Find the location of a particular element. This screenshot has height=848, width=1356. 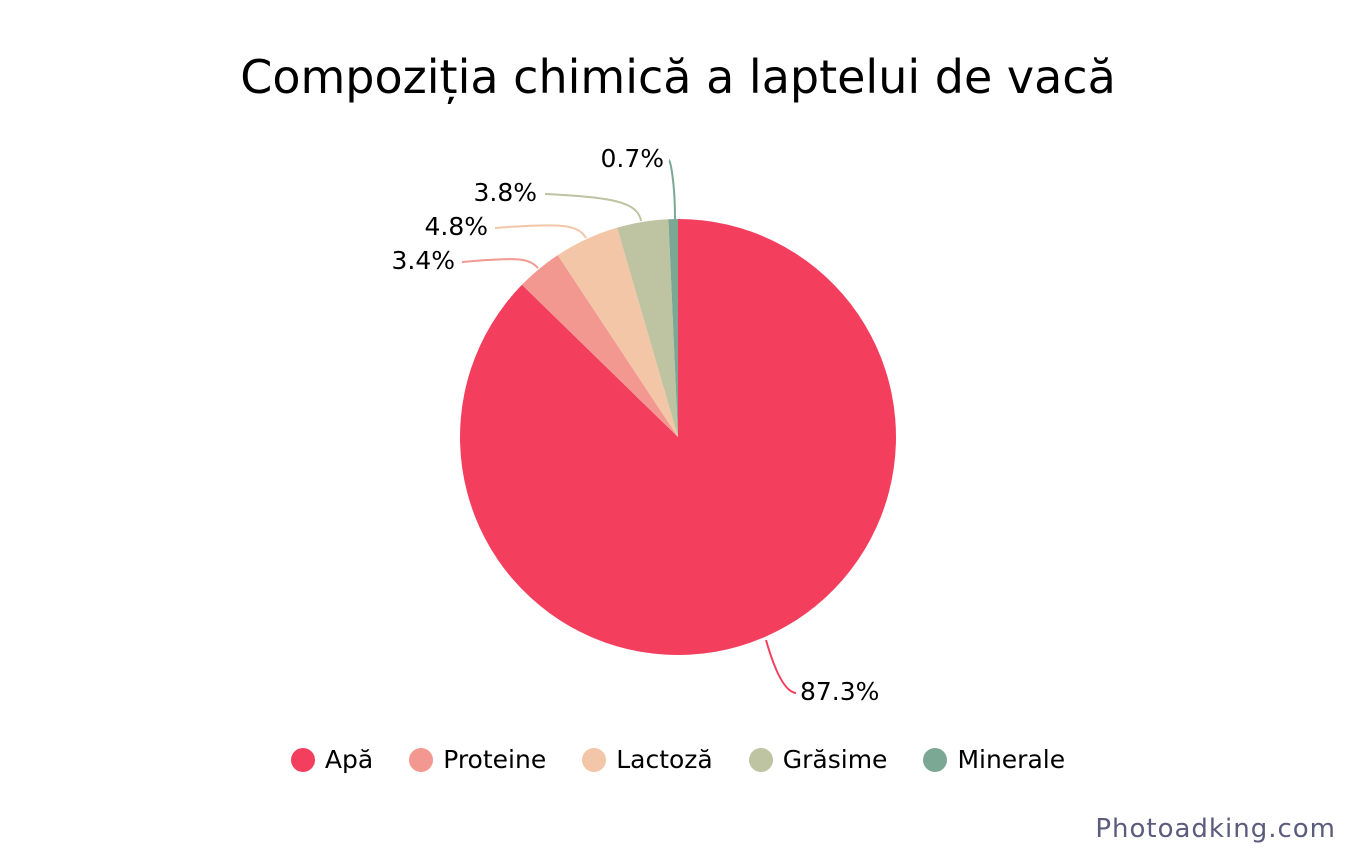

data-label-2: 4.8% is located at coordinates (456, 226).